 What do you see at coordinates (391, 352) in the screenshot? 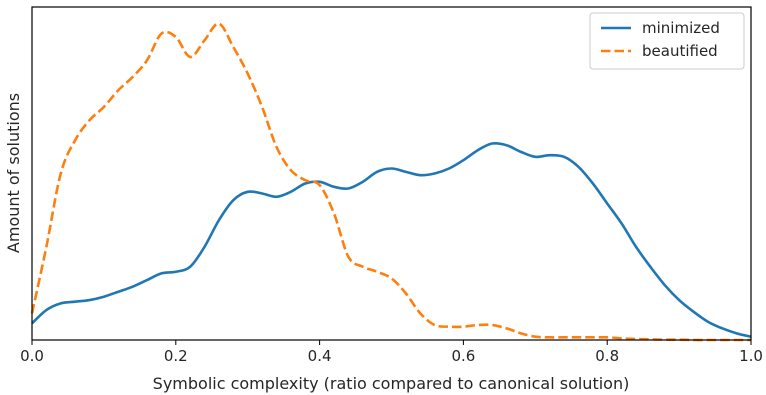
I see `x-axis-ticks: 0.0 0.2 0.4 0.6 0.8 1.0` at bounding box center [391, 352].